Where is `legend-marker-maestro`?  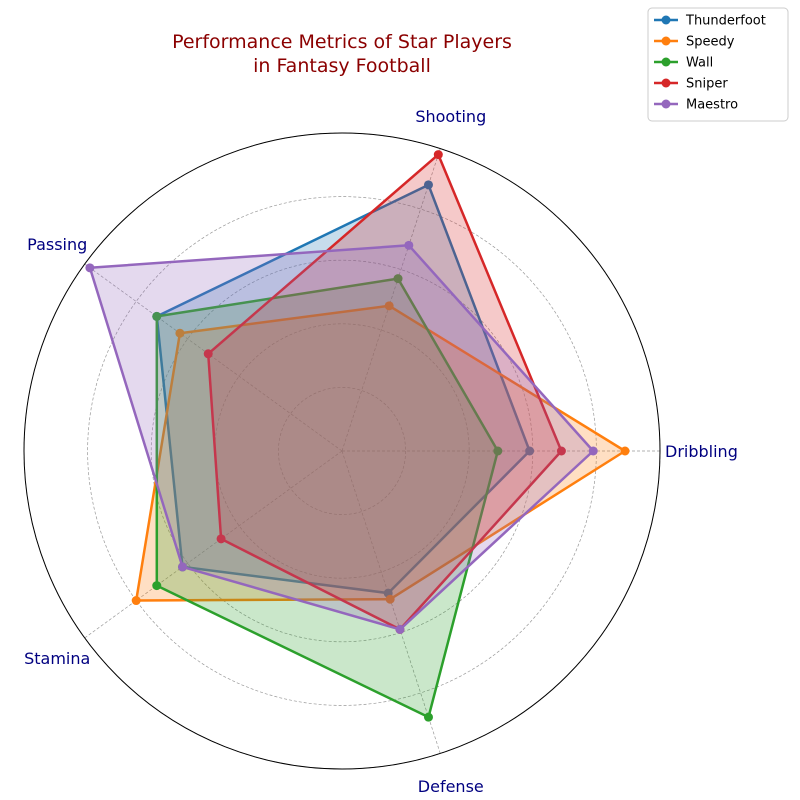 legend-marker-maestro is located at coordinates (666, 104).